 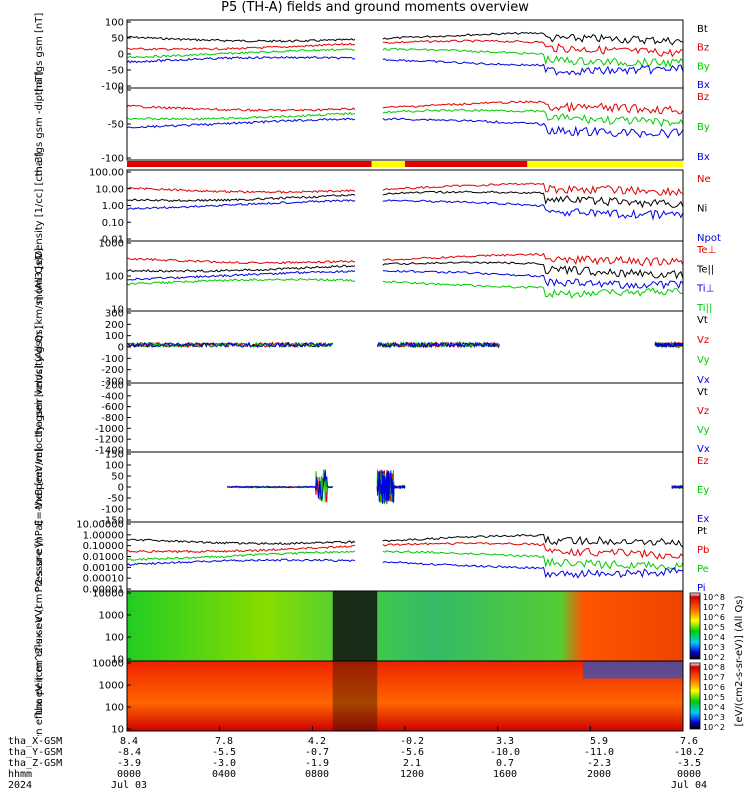 What do you see at coordinates (109, 440) in the screenshot?
I see `y-tick-label: -1200` at bounding box center [109, 440].